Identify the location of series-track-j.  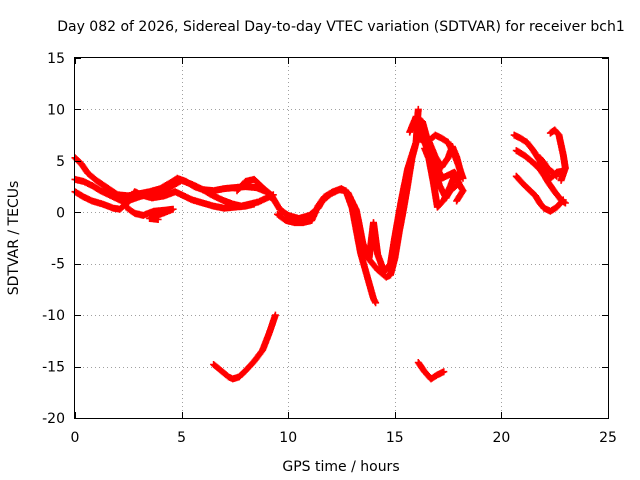
(442, 178).